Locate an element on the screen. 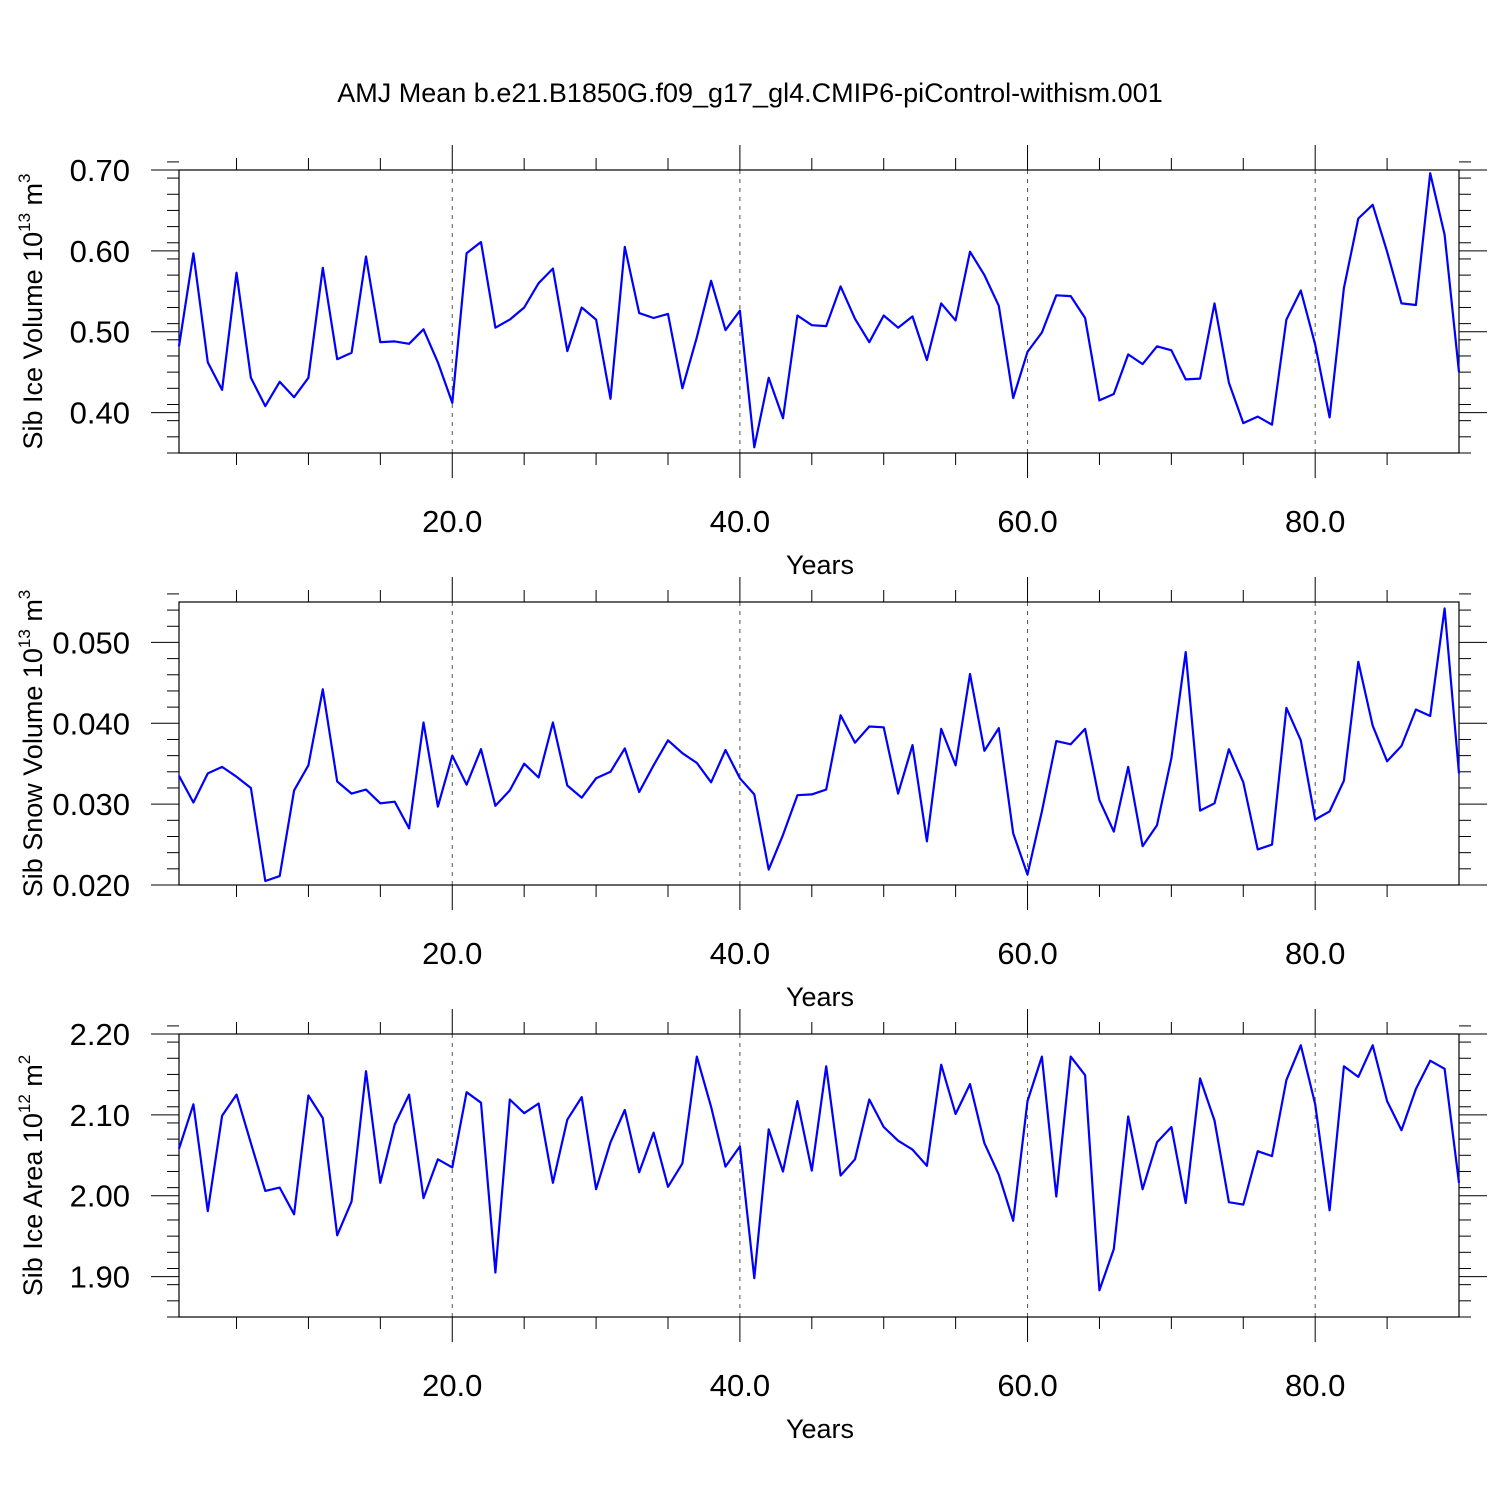  y-axis-label: Sib Snow Volume 1013 m3 is located at coordinates (31, 744).